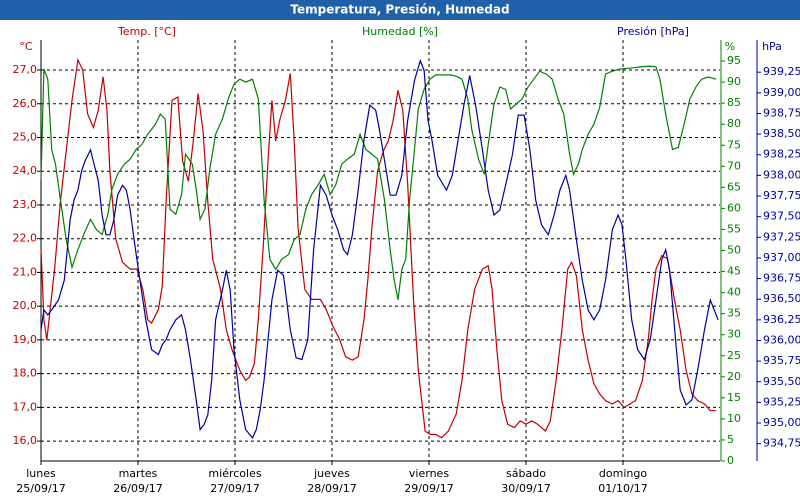 Image resolution: width=800 pixels, height=500 pixels. Describe the element at coordinates (781, 360) in the screenshot. I see `y3-tick-label: 935,75` at that location.